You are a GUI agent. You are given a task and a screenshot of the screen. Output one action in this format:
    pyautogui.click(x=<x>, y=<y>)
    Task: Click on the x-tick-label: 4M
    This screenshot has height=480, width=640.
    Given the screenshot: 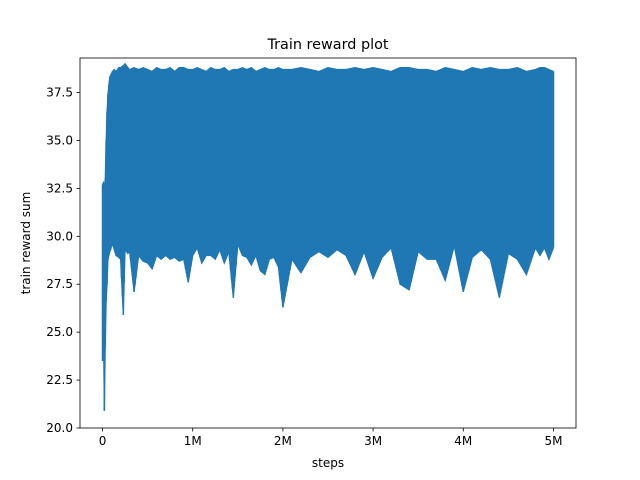 What is the action you would take?
    pyautogui.click(x=463, y=441)
    